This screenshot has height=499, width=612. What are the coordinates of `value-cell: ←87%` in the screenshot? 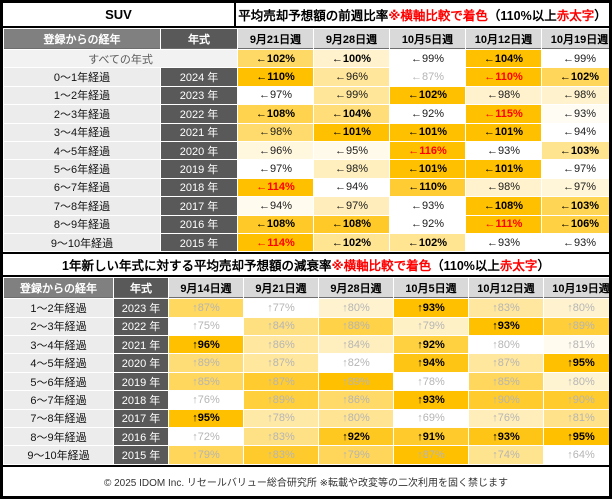 It's located at (427, 77).